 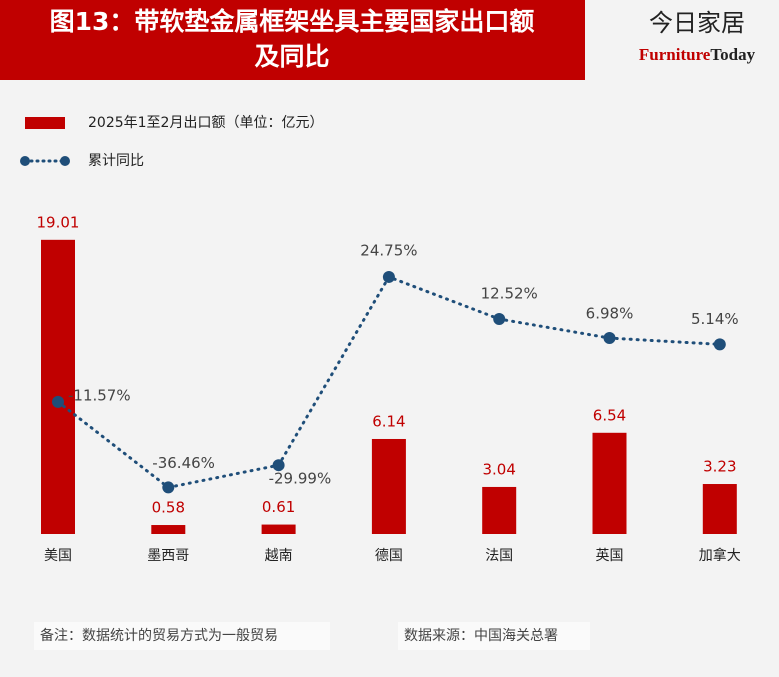 I want to click on title-banner, so click(x=292, y=40).